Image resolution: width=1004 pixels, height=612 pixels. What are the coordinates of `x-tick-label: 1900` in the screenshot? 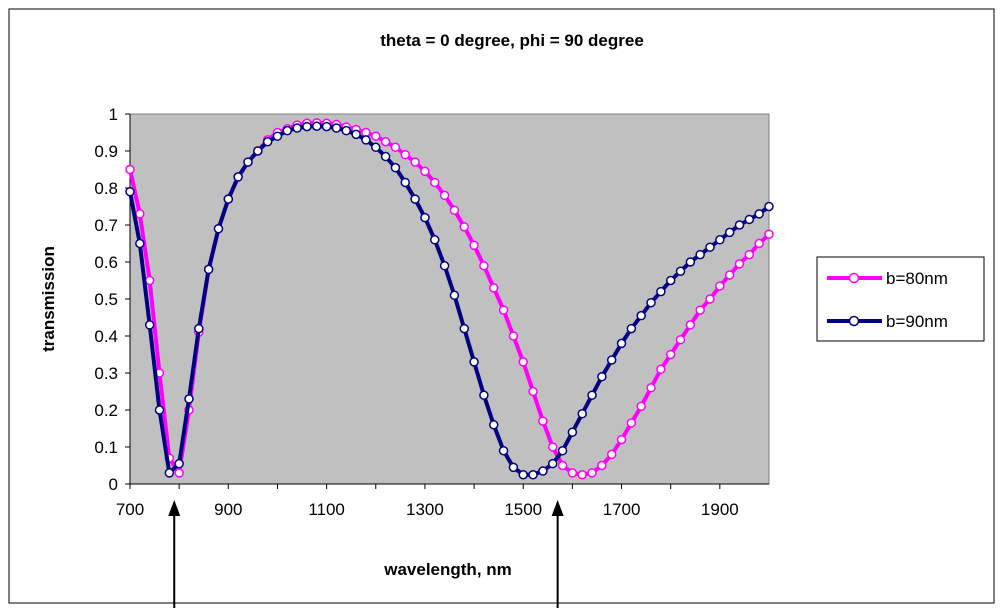 It's located at (720, 509).